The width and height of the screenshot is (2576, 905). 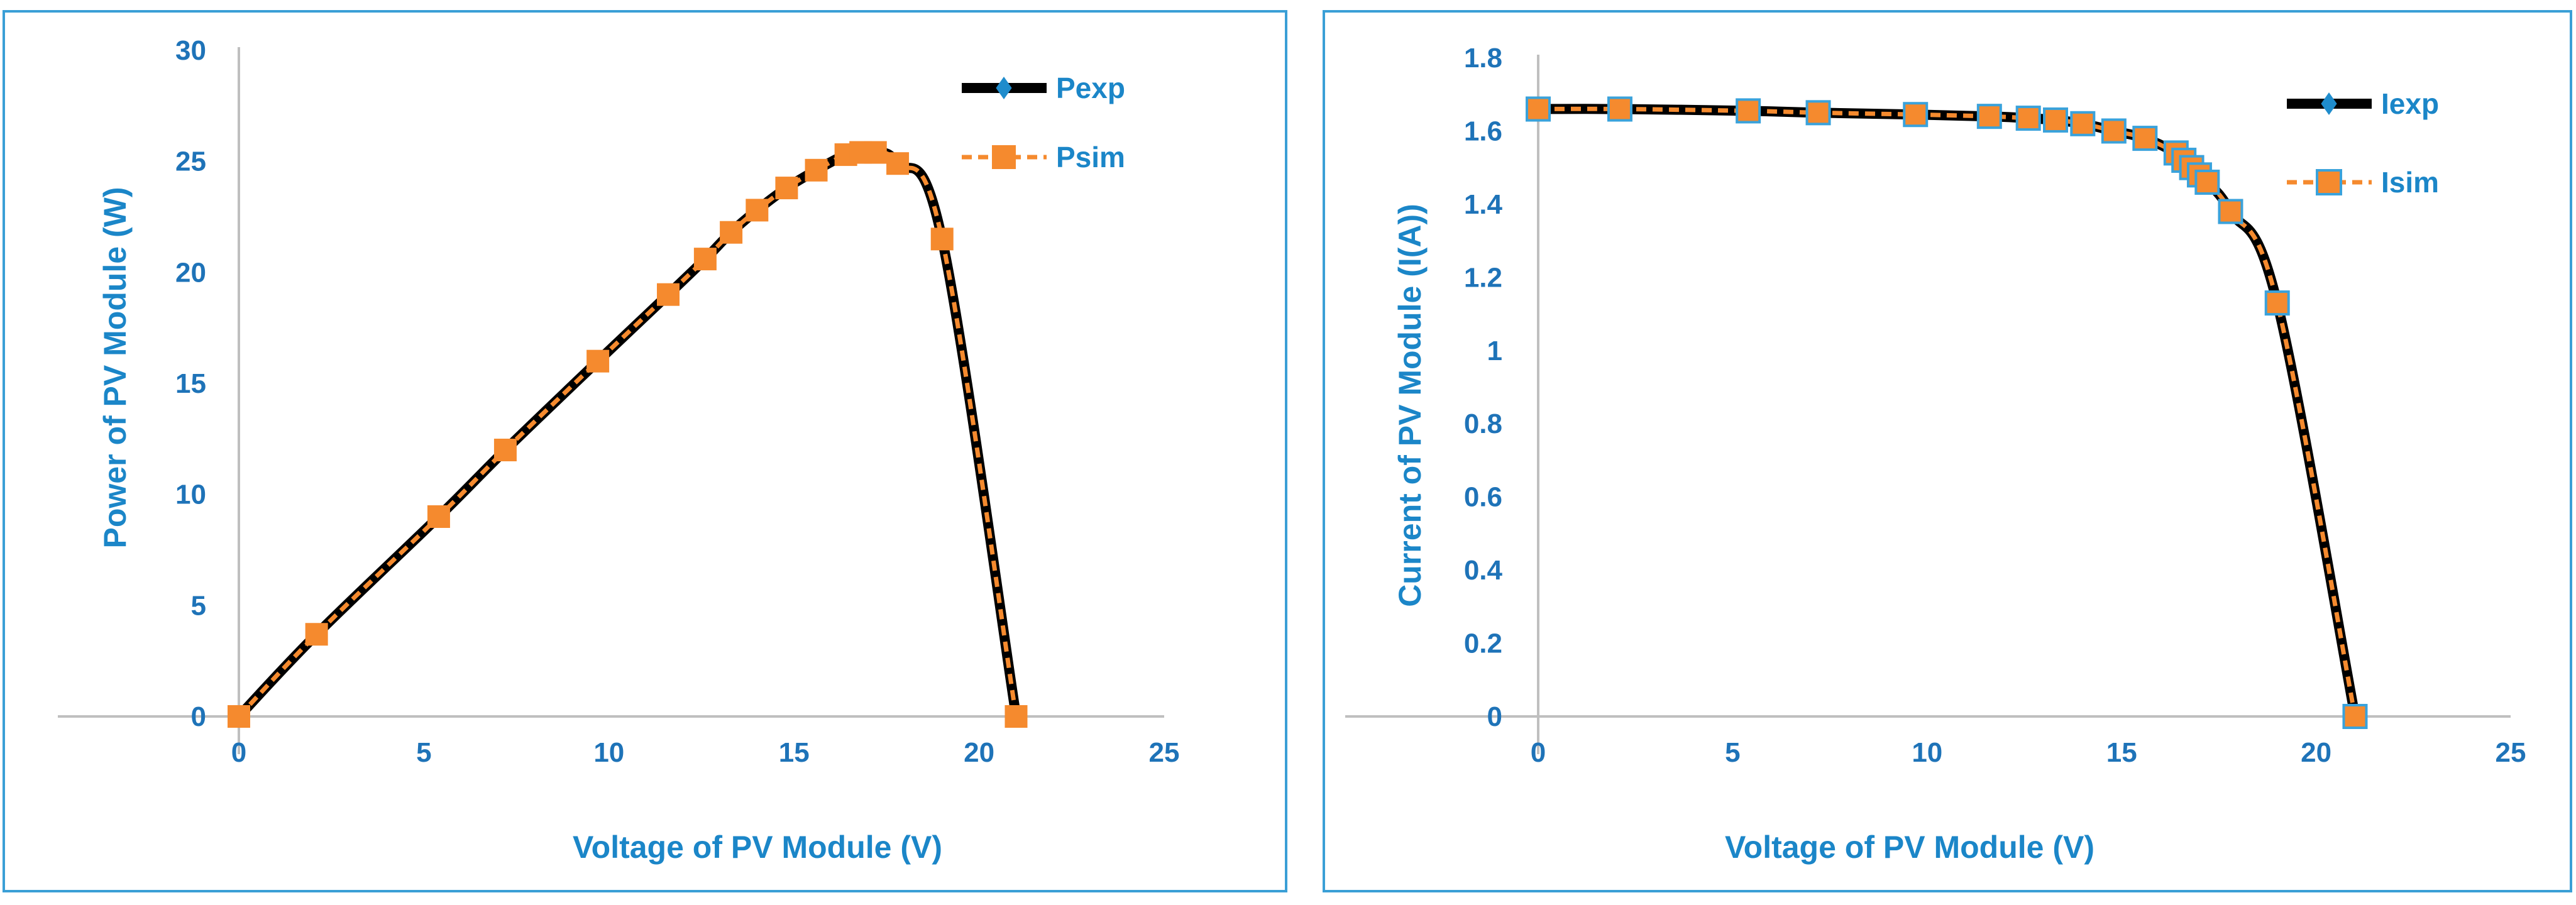 What do you see at coordinates (1494, 351) in the screenshot?
I see `y-tick-label: 1` at bounding box center [1494, 351].